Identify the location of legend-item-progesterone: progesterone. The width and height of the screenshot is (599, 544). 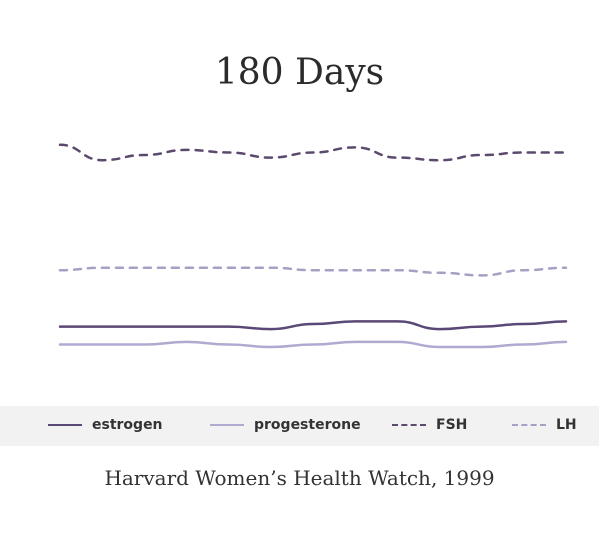
(285, 425).